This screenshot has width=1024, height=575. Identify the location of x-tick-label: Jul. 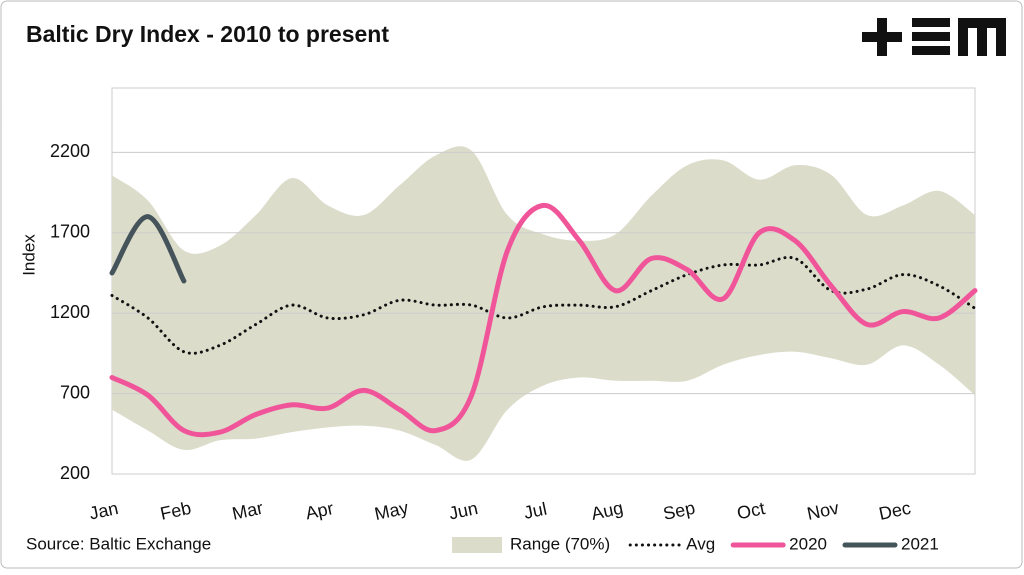
(535, 511).